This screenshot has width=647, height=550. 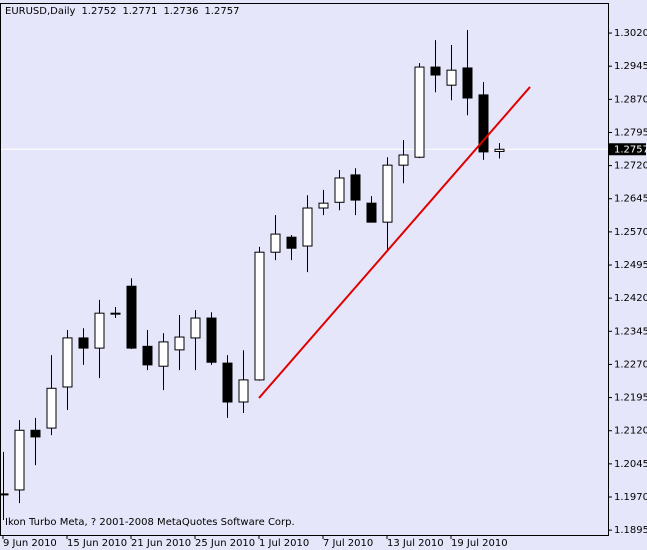 I want to click on y-tick-label: 1.2270, so click(x=630, y=364).